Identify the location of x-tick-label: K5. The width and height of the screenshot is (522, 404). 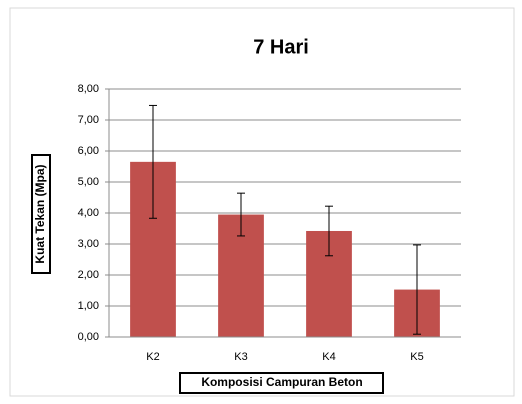
(416, 357).